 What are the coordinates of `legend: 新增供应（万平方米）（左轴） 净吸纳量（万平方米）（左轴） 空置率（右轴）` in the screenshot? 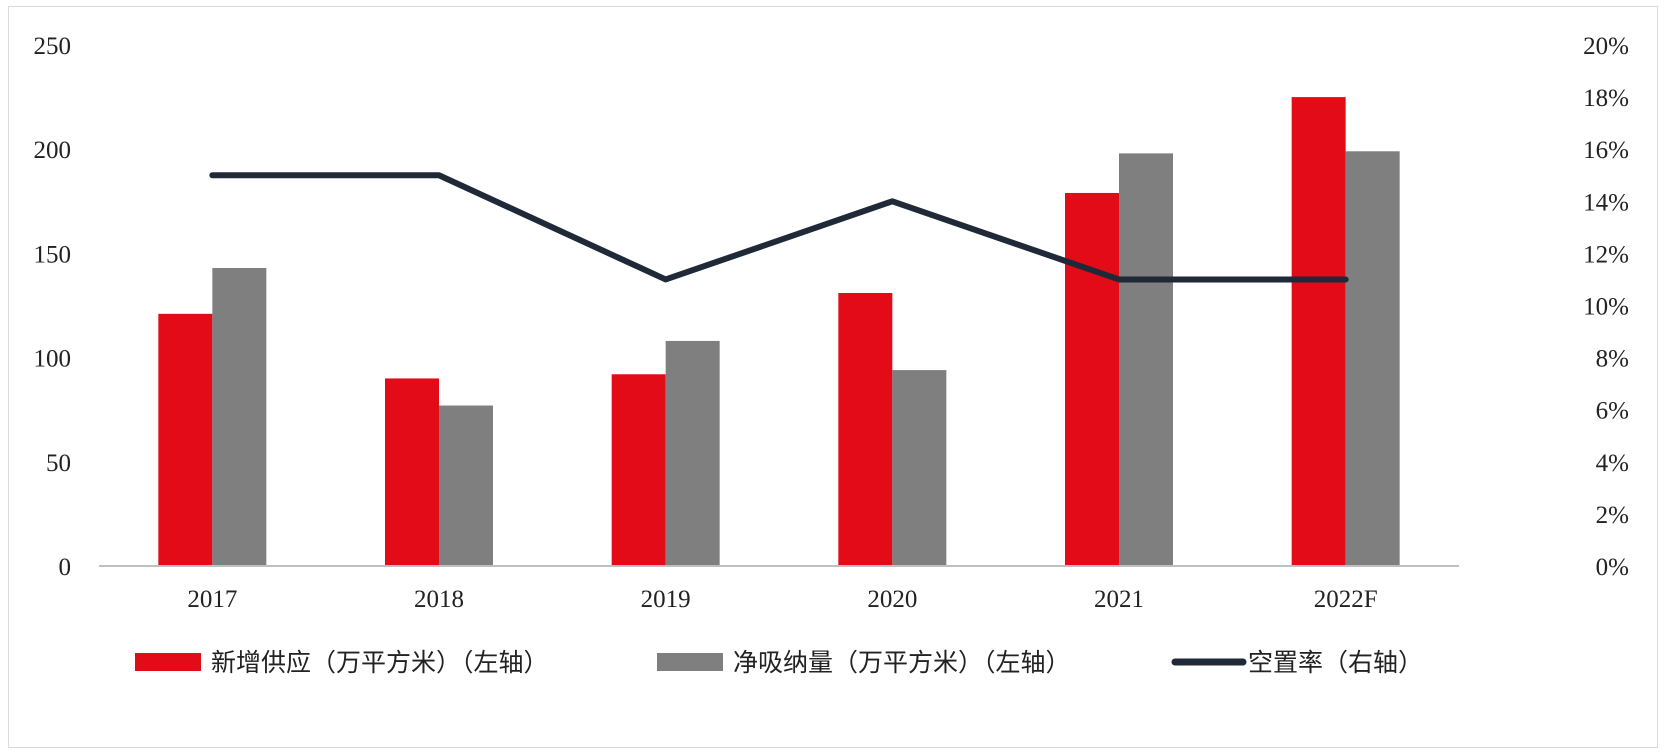 It's located at (779, 662).